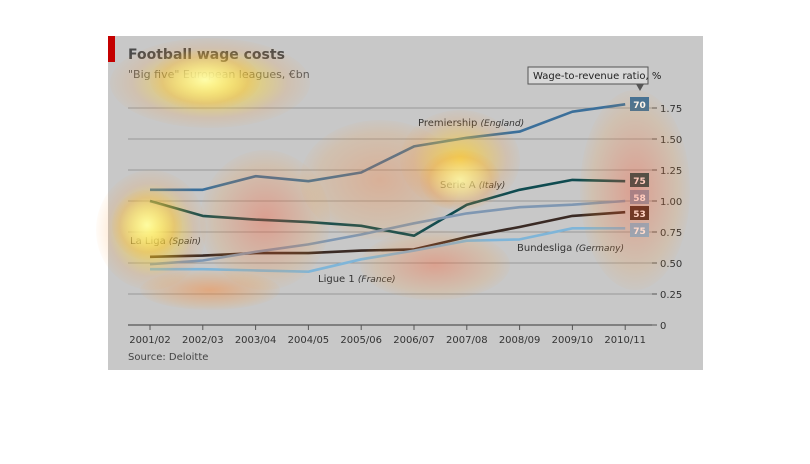 This screenshot has height=464, width=810. Describe the element at coordinates (663, 326) in the screenshot. I see `y-tick-label: 0` at that location.